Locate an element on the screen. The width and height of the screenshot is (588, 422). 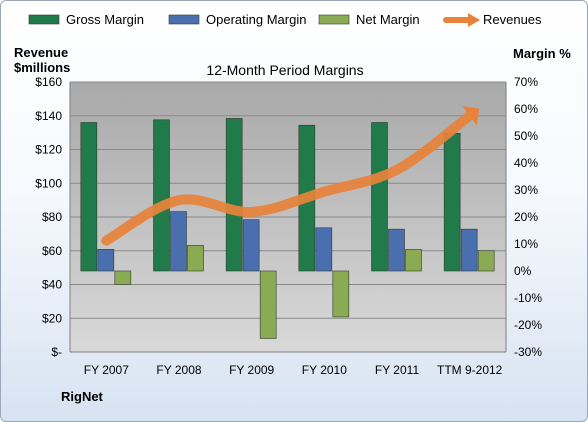
right-tick-label: 50% is located at coordinates (526, 136).